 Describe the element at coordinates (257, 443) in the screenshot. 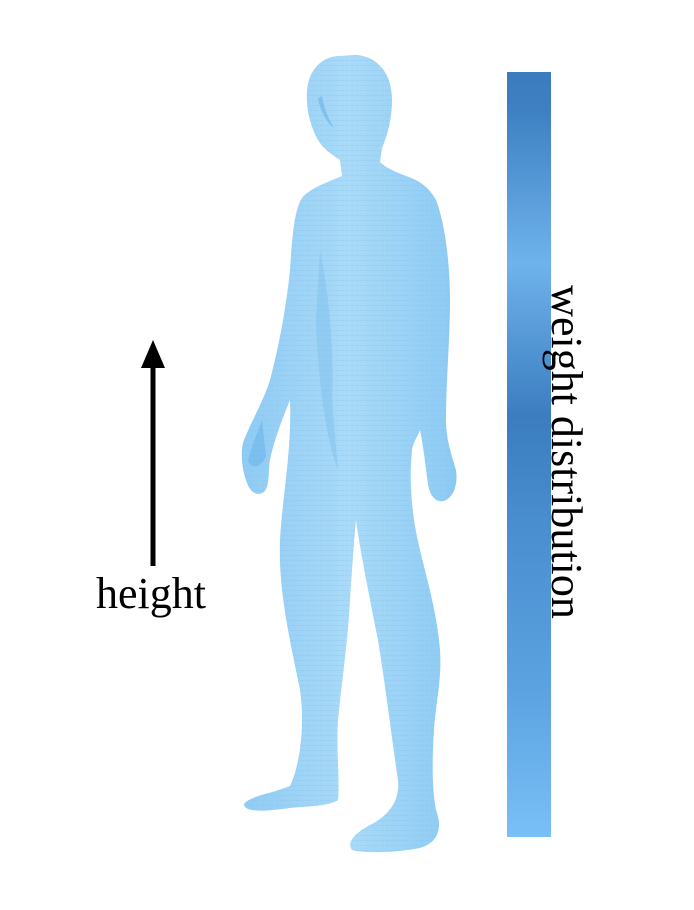

I see `body-shade-left-arm` at that location.